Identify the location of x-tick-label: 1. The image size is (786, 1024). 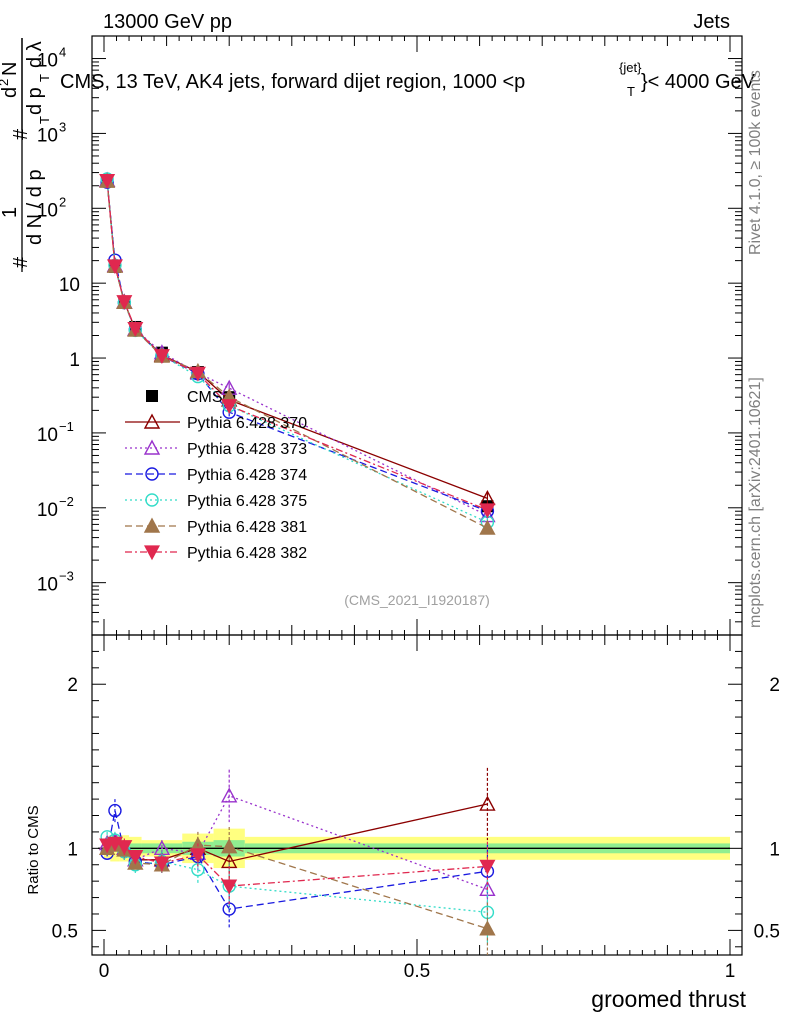
(730, 971).